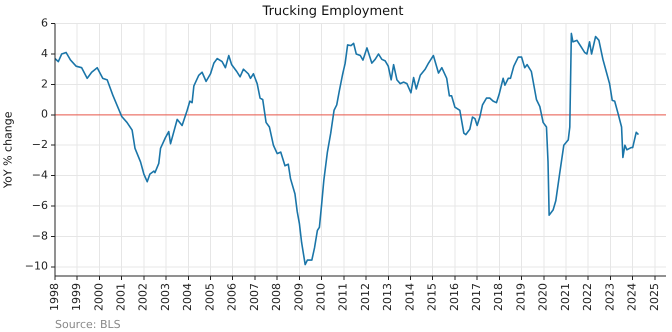 Image resolution: width=672 pixels, height=332 pixels. What do you see at coordinates (209, 297) in the screenshot?
I see `x-tick-label: 2005` at bounding box center [209, 297].